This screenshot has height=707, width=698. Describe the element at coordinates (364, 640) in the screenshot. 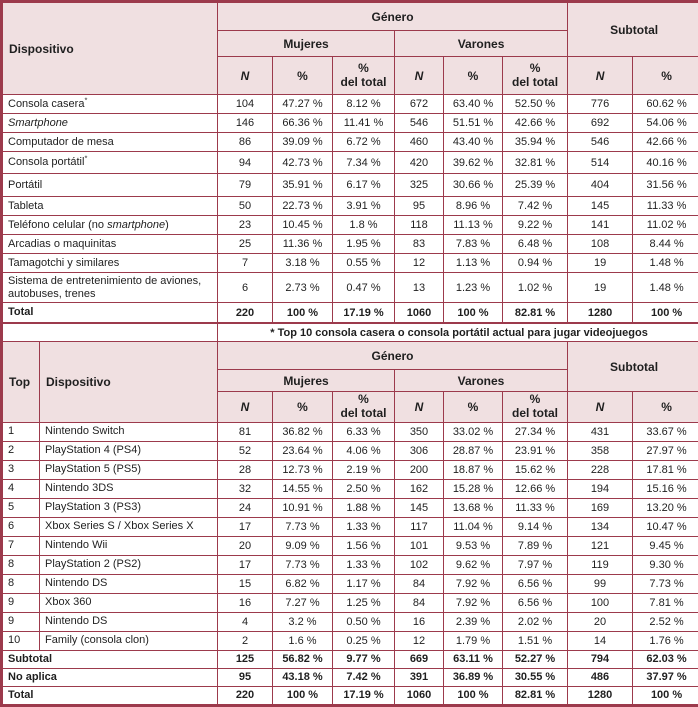

I see `mujeres-pct-total-value: 0.25 %` at that location.